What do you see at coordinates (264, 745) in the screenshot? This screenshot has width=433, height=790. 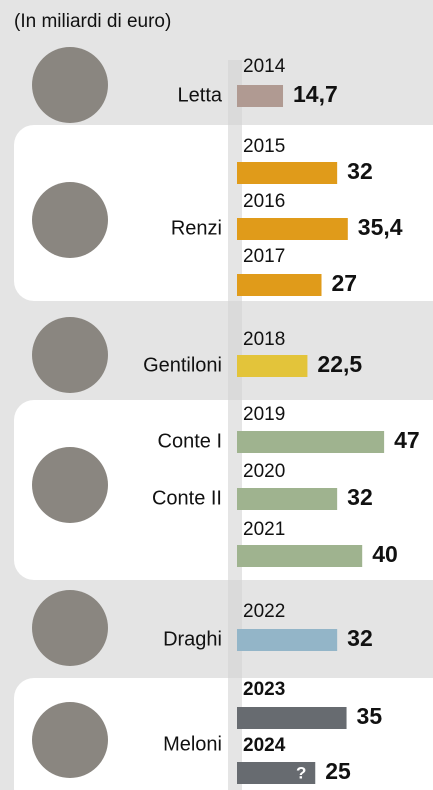 I see `year-label: 2024` at bounding box center [264, 745].